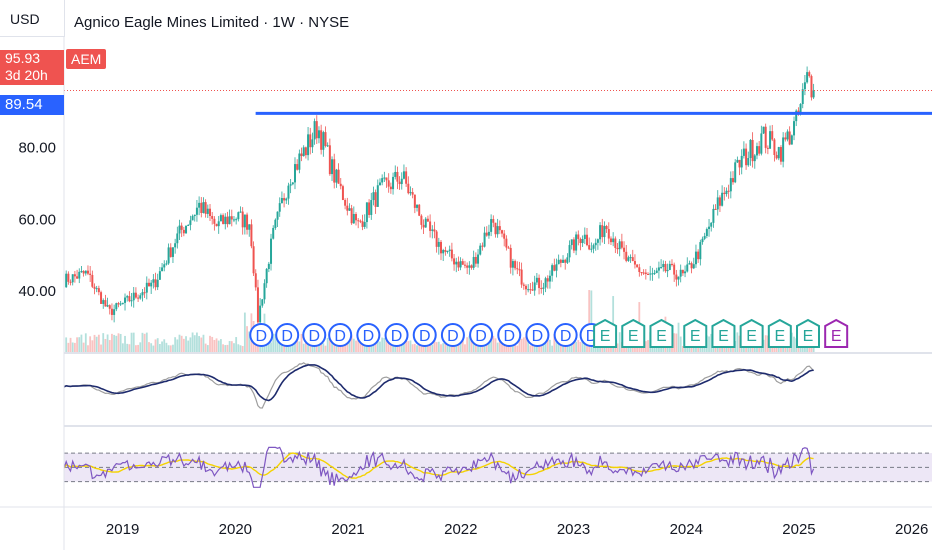  What do you see at coordinates (808, 336) in the screenshot?
I see `event-letter: E` at bounding box center [808, 336].